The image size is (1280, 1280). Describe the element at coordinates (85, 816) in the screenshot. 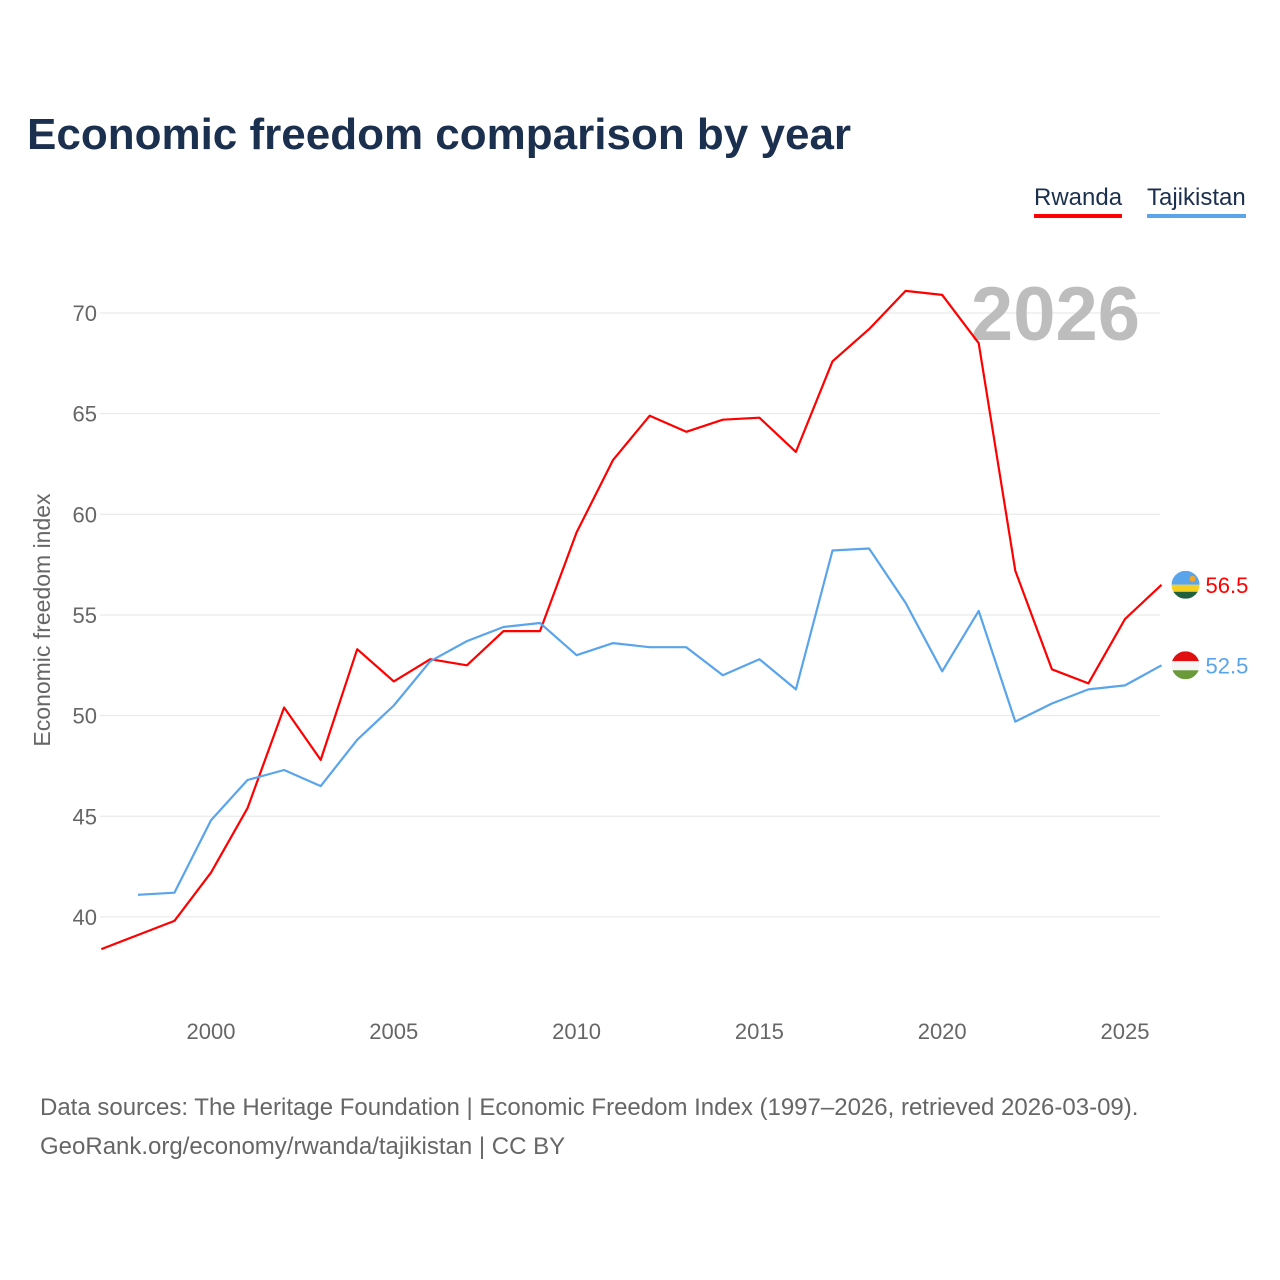

I see `y-tick-label: 45` at that location.